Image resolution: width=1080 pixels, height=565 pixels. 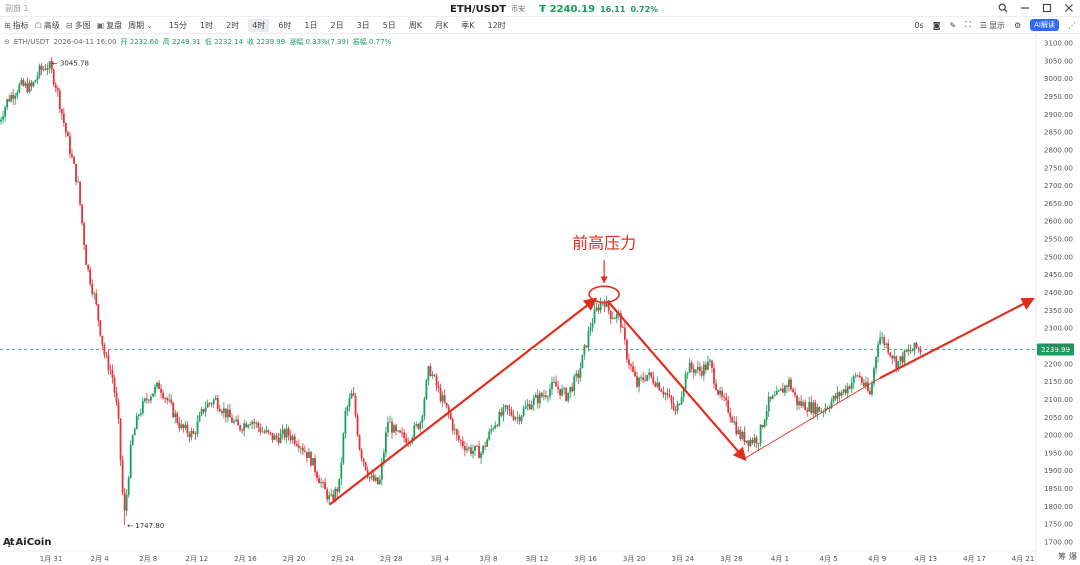 I want to click on search-icon, so click(x=1002, y=7).